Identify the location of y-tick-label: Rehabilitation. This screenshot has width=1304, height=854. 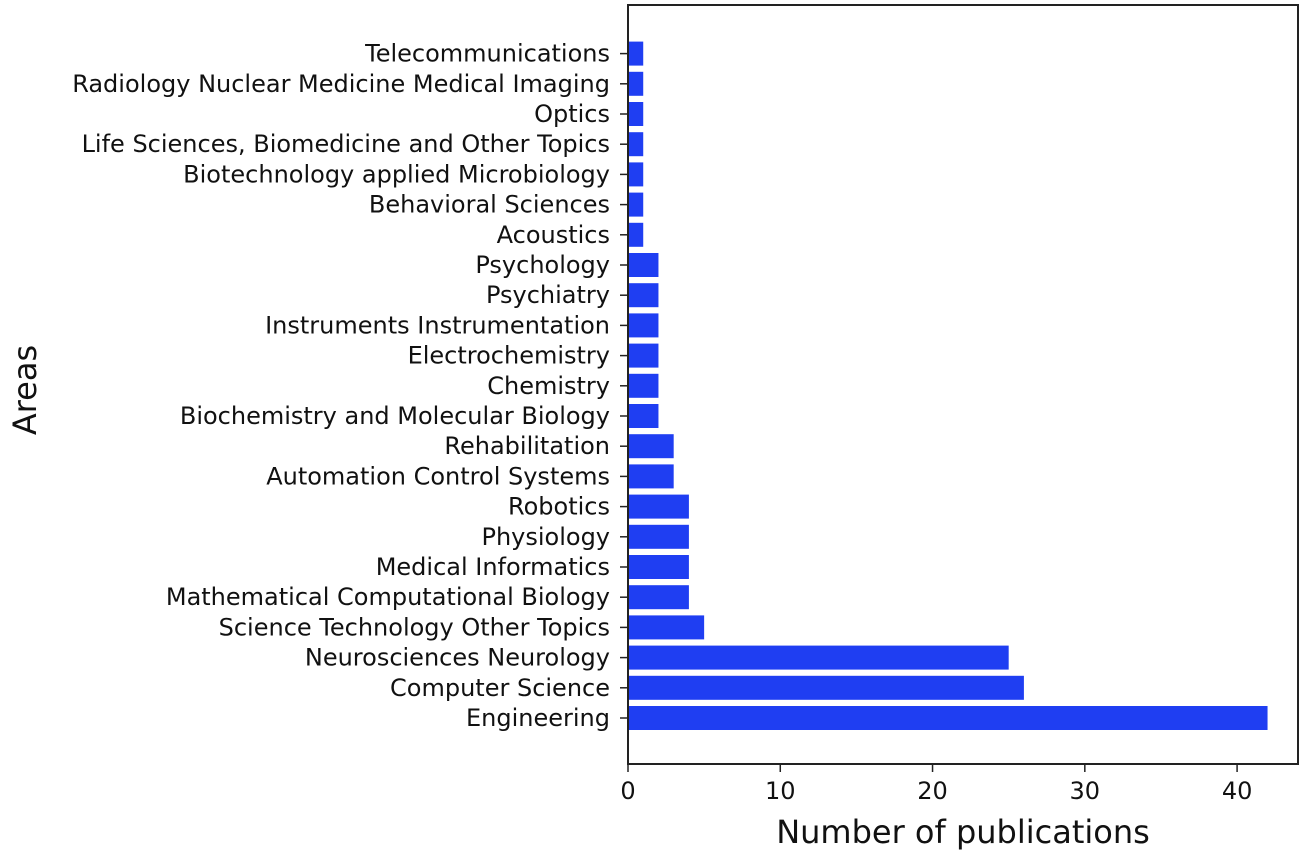
(527, 446).